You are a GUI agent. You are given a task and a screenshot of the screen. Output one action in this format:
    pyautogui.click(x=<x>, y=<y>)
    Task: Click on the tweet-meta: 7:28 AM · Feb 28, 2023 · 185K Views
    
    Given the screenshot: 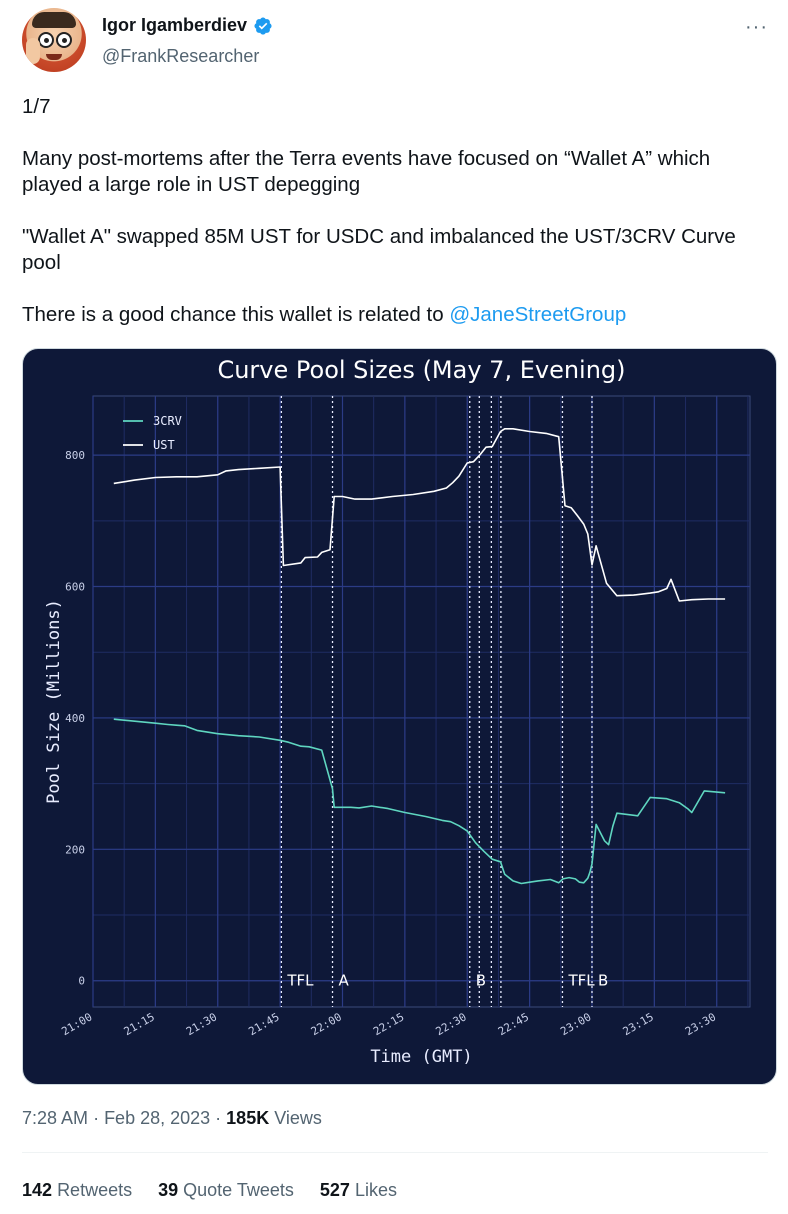 What is the action you would take?
    pyautogui.click(x=172, y=1118)
    